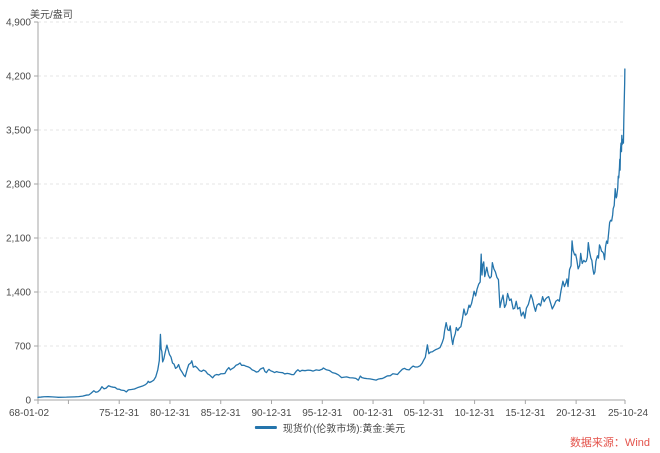 This screenshot has width=660, height=453. I want to click on x-tick-label: 25-10-24, so click(628, 413).